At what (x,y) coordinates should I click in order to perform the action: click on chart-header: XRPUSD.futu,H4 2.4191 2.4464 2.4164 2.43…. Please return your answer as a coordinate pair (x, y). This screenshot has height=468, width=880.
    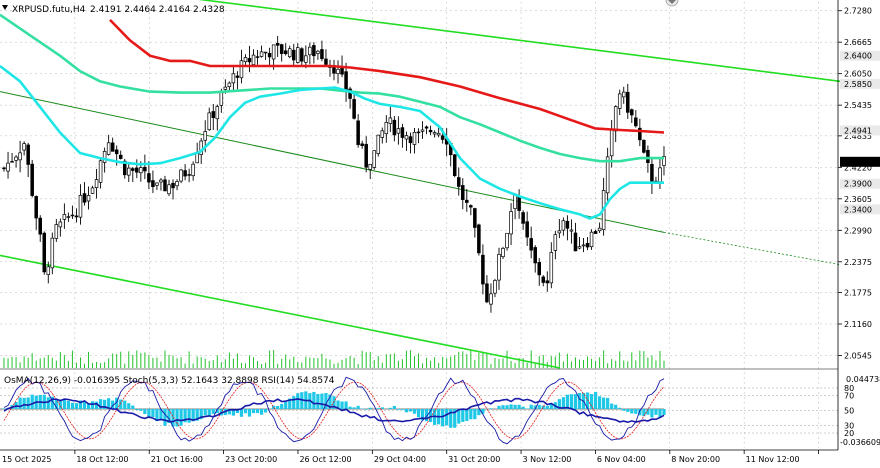
    Looking at the image, I should click on (113, 10).